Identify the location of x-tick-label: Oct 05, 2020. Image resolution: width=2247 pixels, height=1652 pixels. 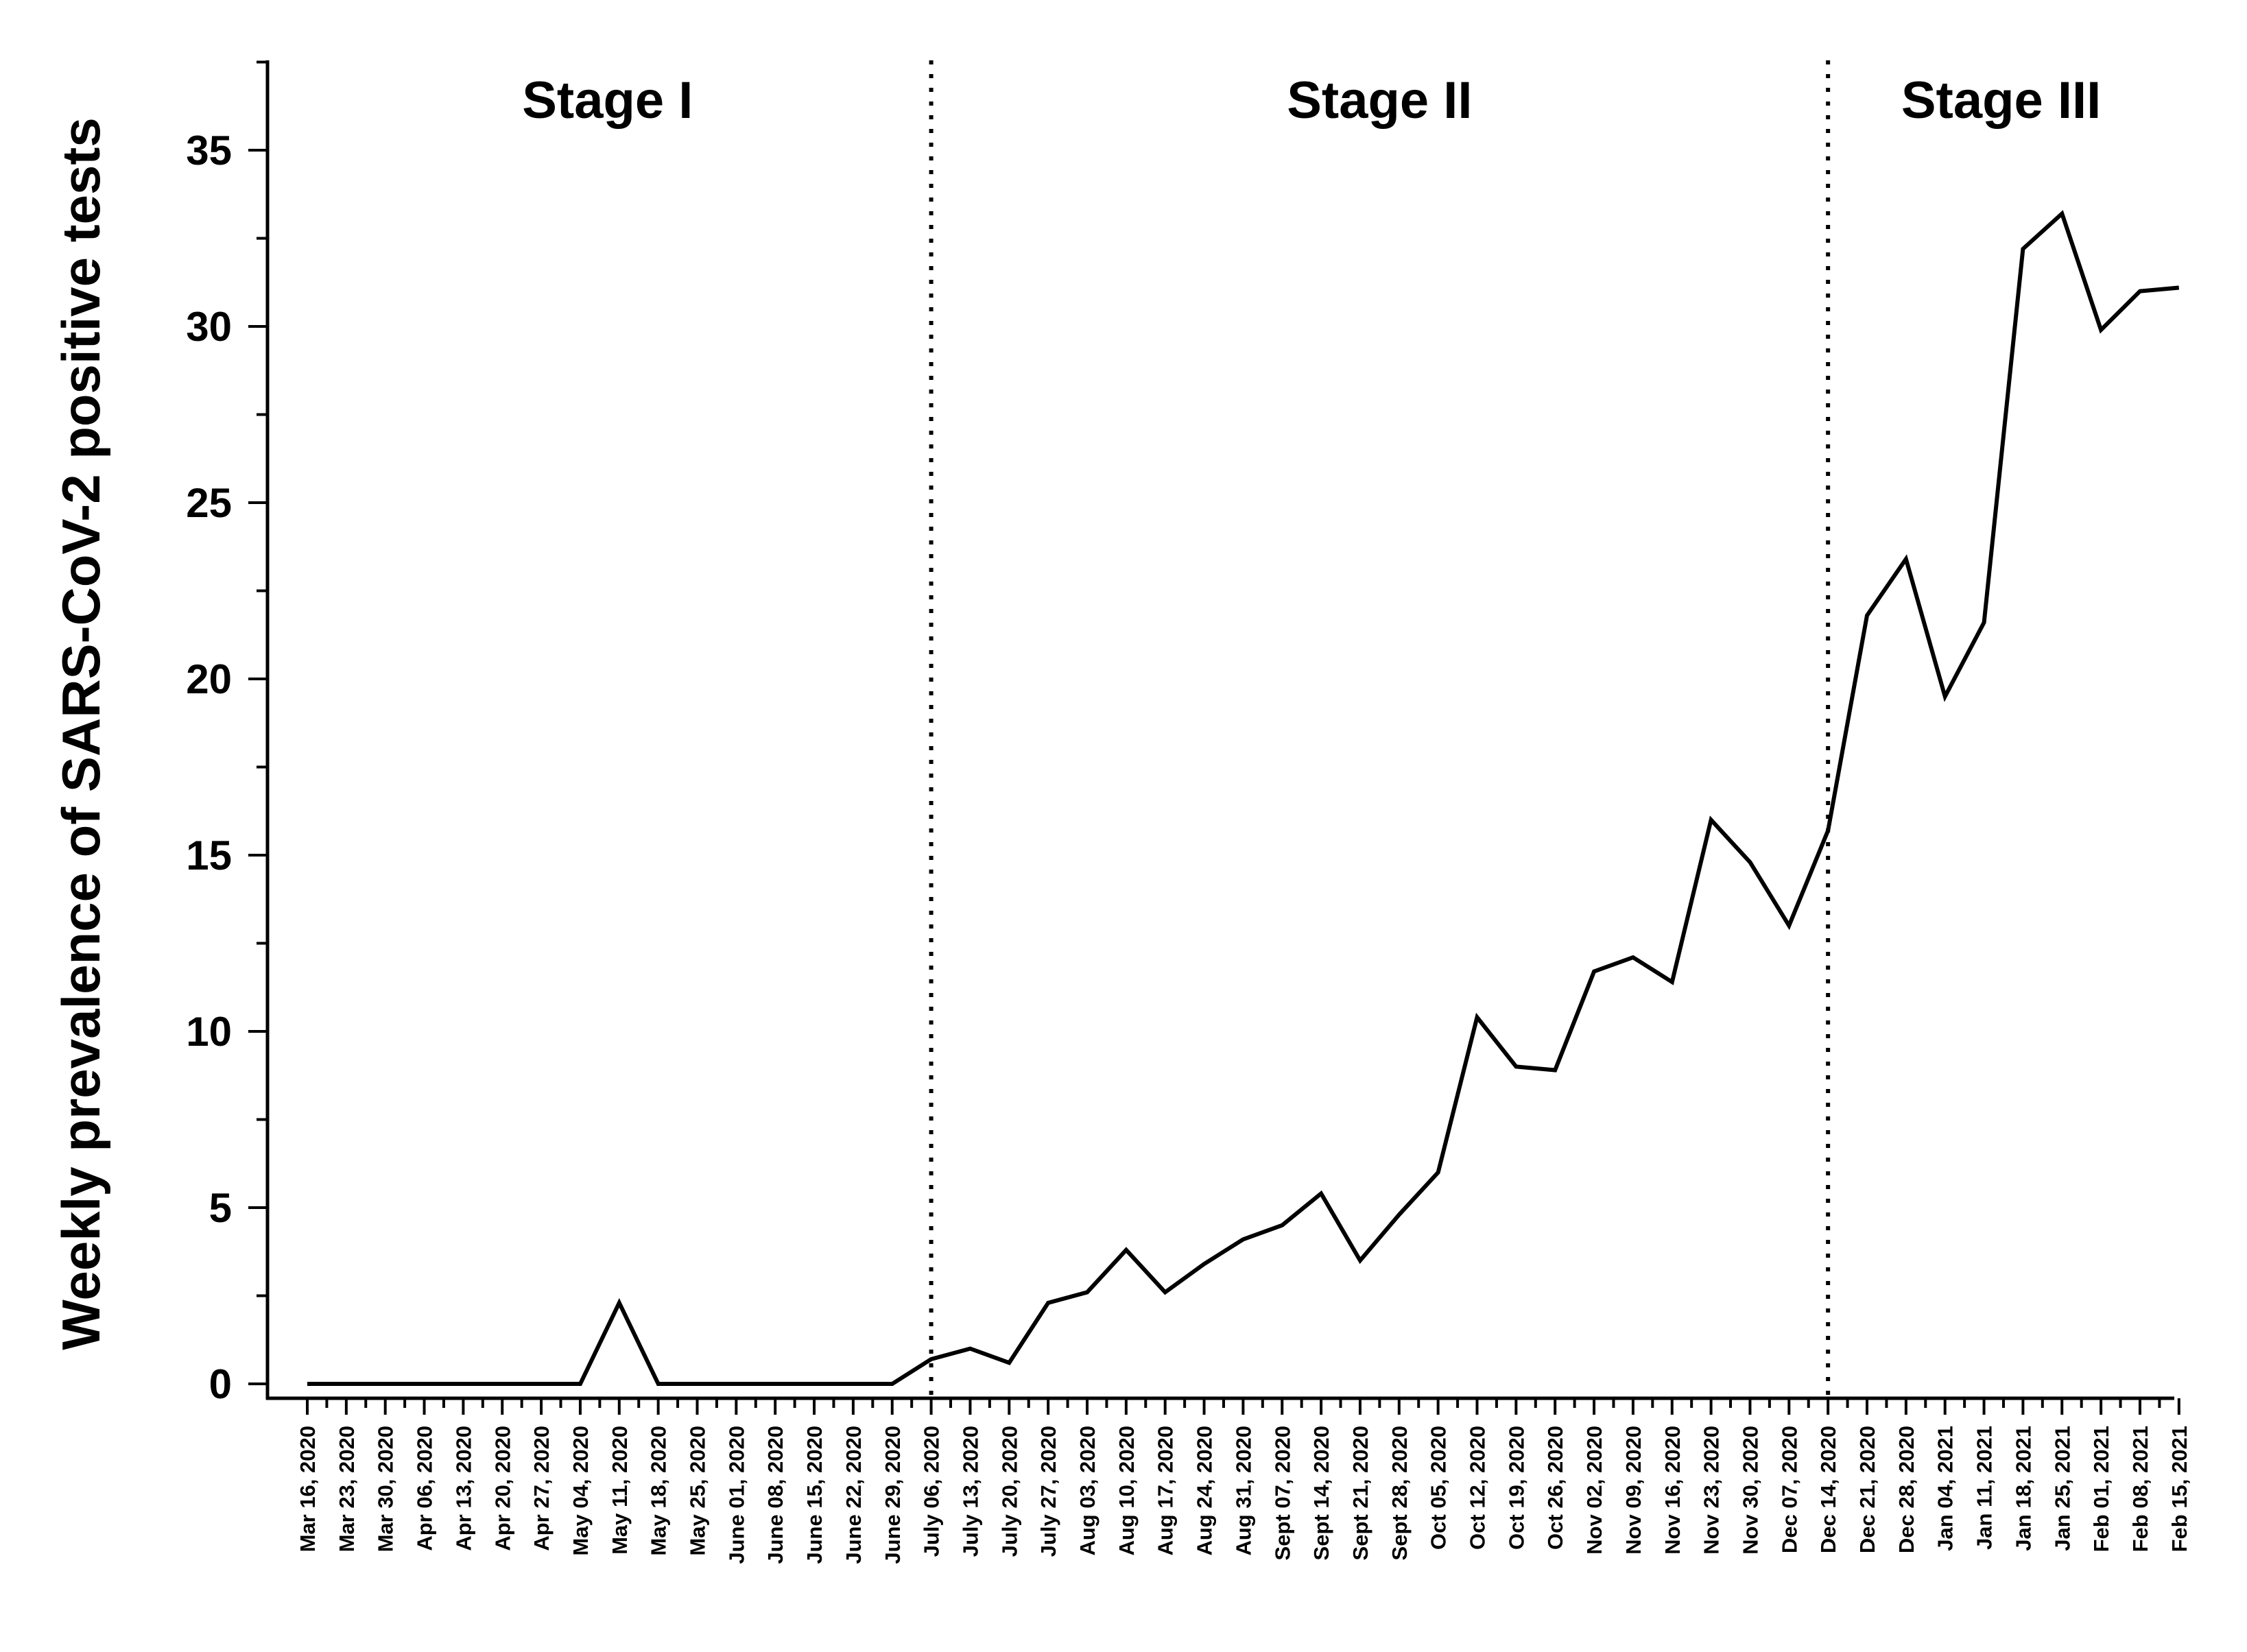
(1439, 1488).